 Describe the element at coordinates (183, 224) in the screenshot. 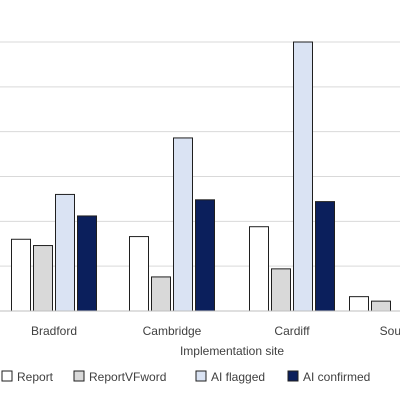

I see `bar-ai-flagged-cambridge` at that location.